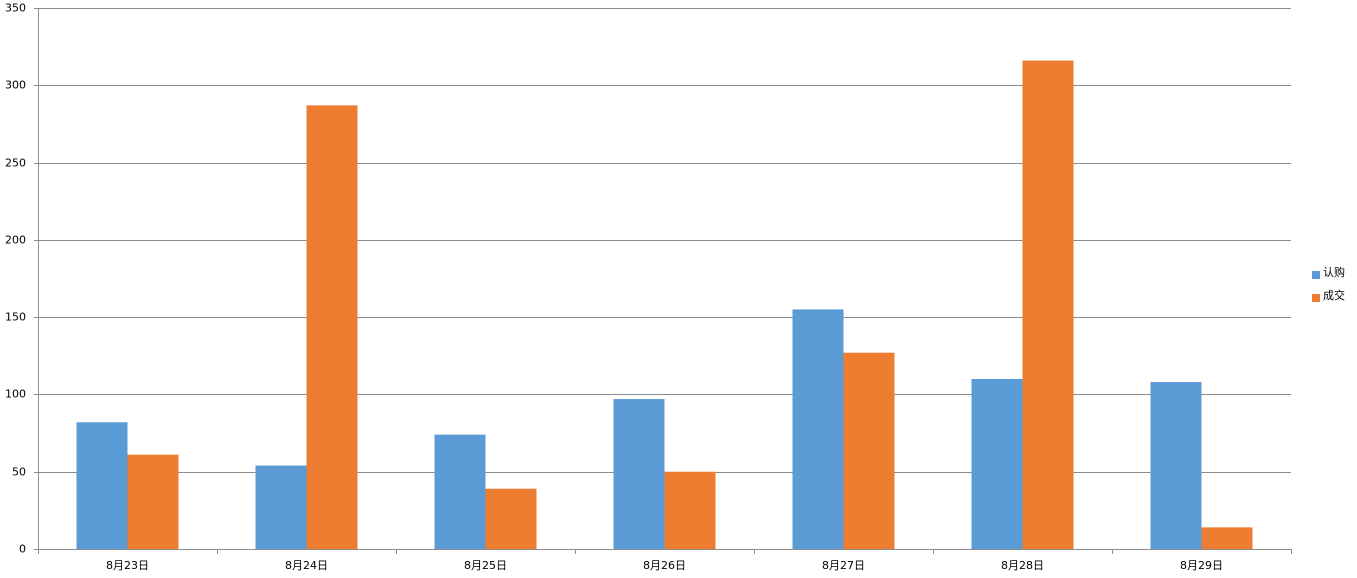  What do you see at coordinates (306, 565) in the screenshot?
I see `x-tick-label: 8月24日` at bounding box center [306, 565].